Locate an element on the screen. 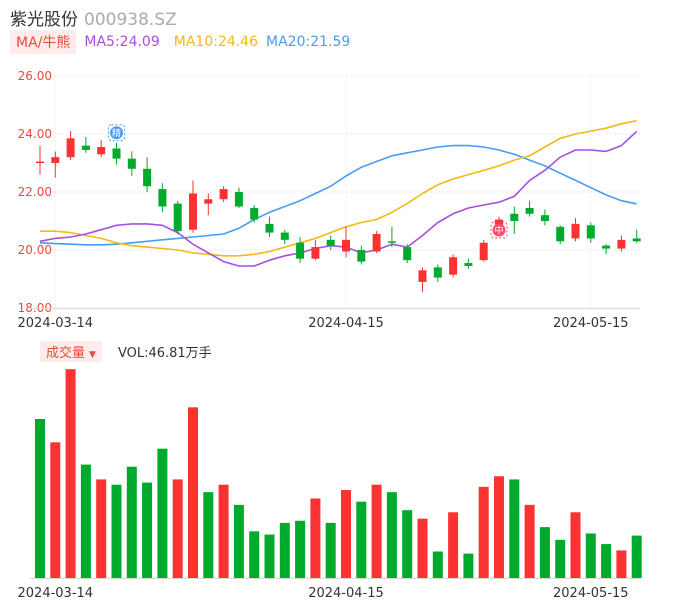 This screenshot has height=606, width=686. buy-marker-icon is located at coordinates (116, 133).